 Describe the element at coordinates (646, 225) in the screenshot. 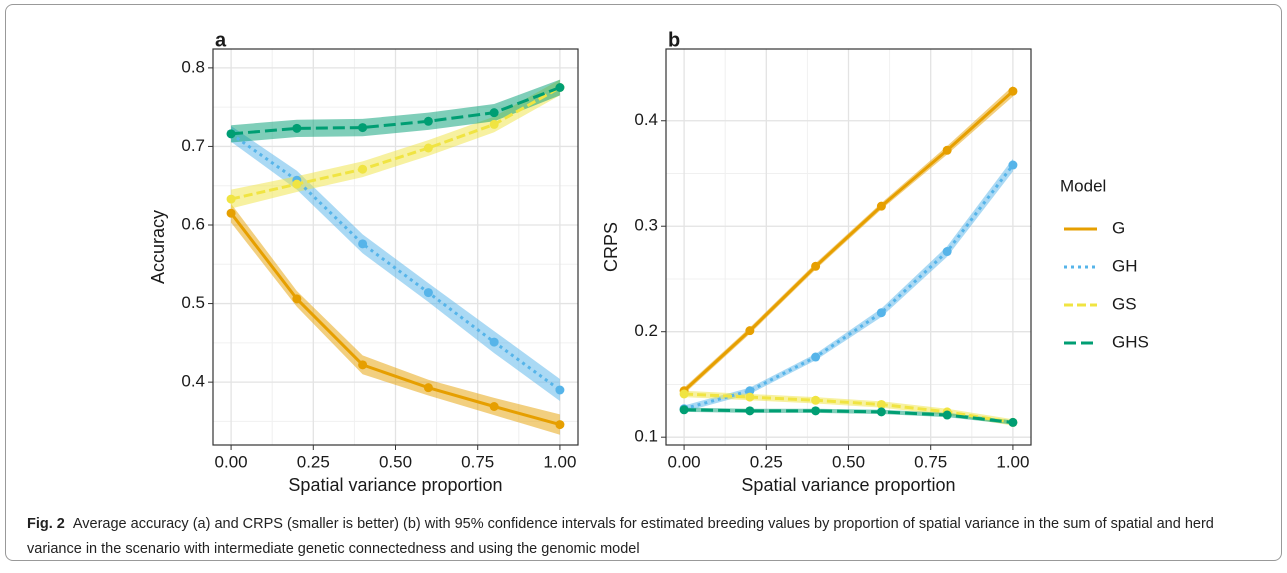

I see `y-tick-label: 0.3` at that location.